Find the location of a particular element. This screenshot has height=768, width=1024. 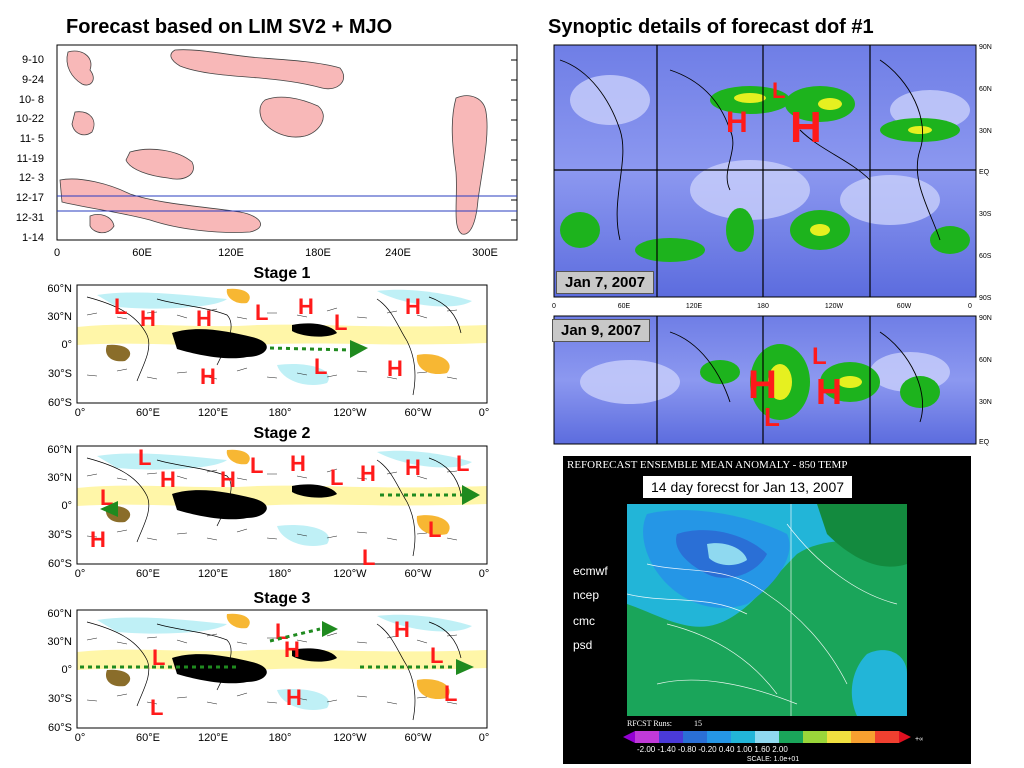

stage-lat-label: 0° is located at coordinates (66, 506).